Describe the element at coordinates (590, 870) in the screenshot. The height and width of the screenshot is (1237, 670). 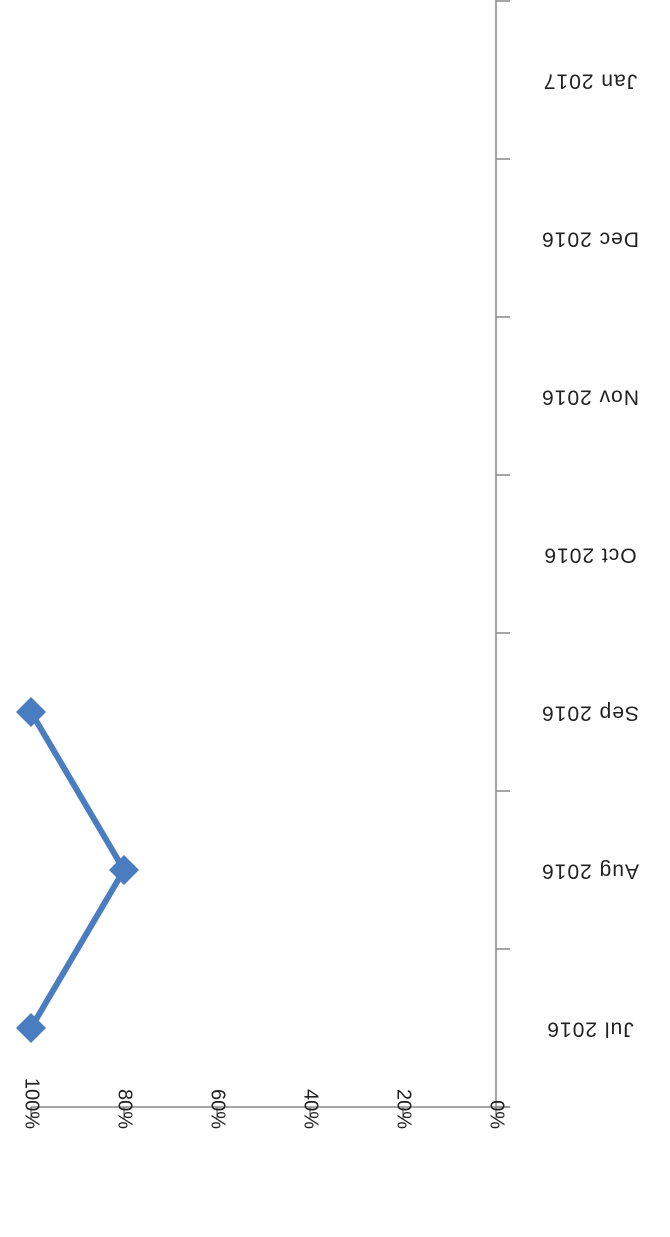
I see `category-label: Aug 2016` at that location.